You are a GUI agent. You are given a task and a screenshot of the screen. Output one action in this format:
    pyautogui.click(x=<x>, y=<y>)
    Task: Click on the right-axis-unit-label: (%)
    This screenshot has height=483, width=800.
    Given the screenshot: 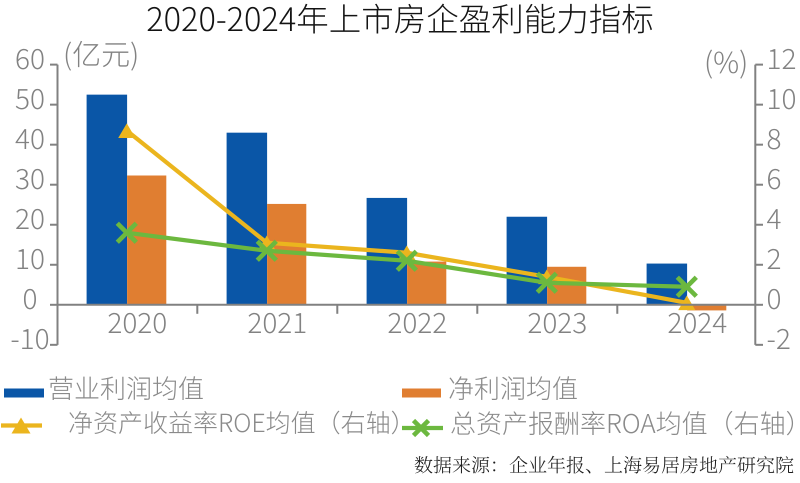 What is the action you would take?
    pyautogui.click(x=726, y=61)
    